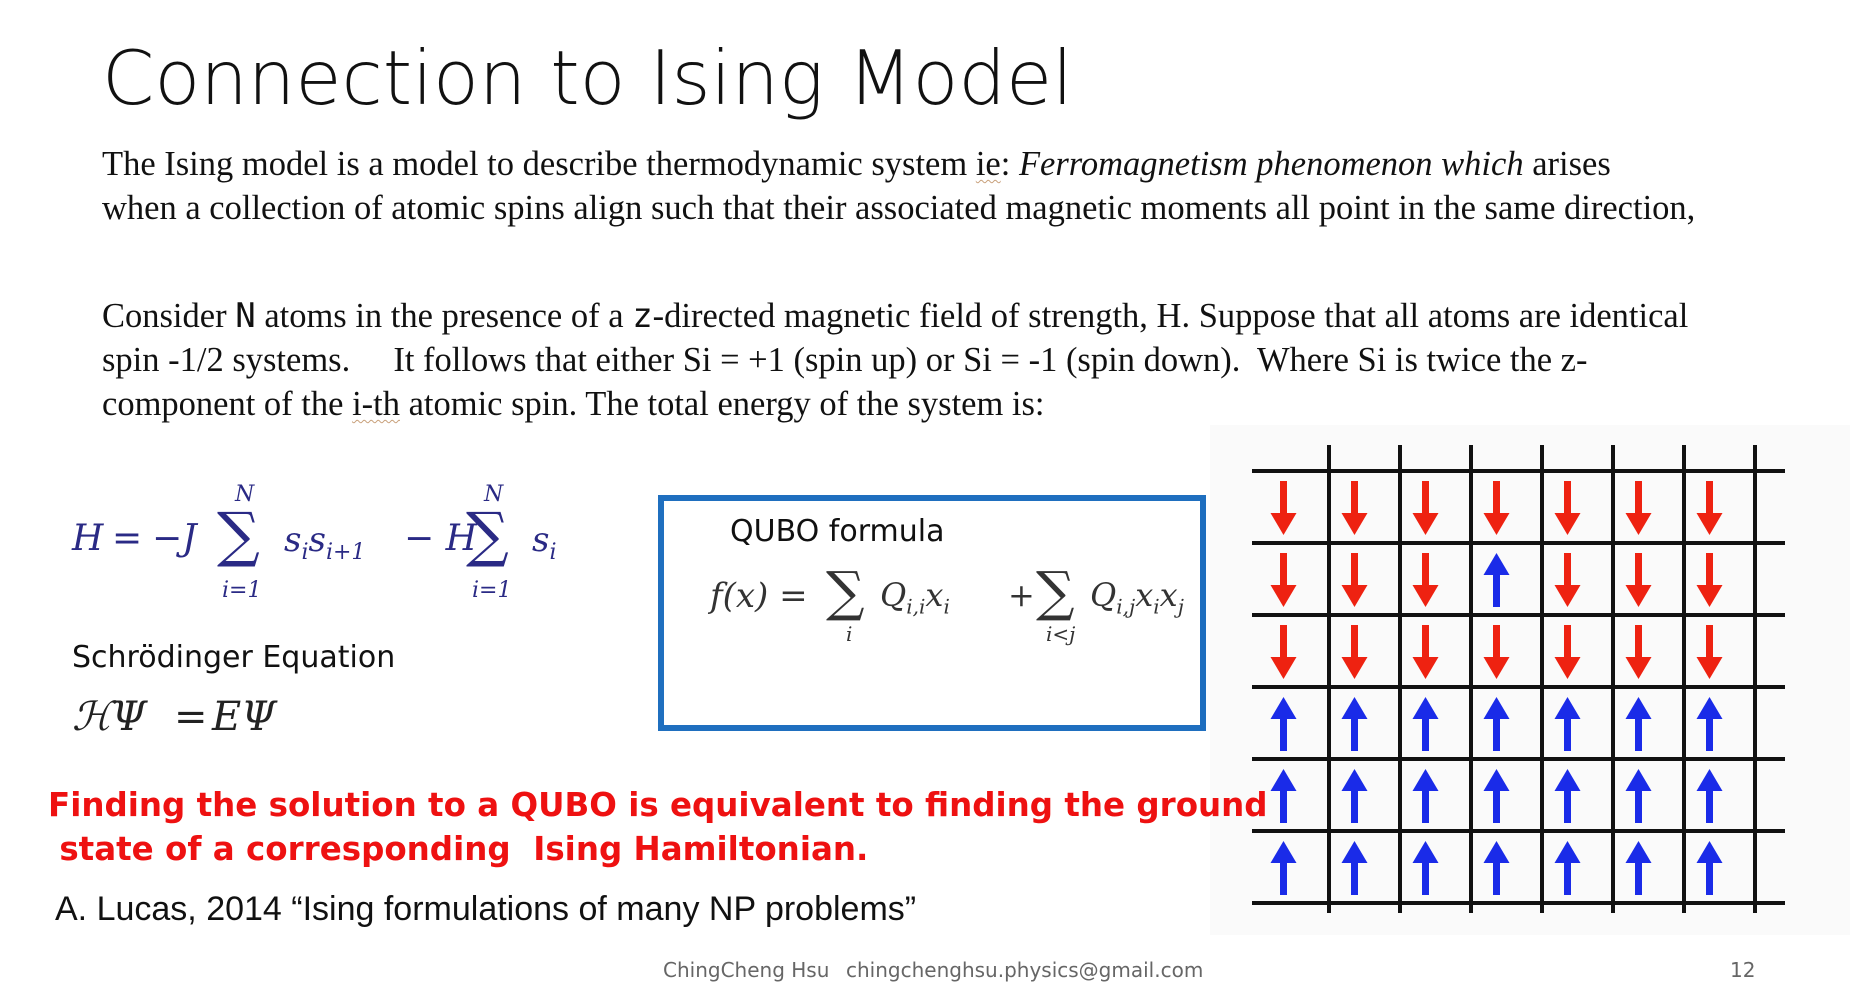  I want to click on schrodinger-lhs: ℋΨ, so click(109, 717).